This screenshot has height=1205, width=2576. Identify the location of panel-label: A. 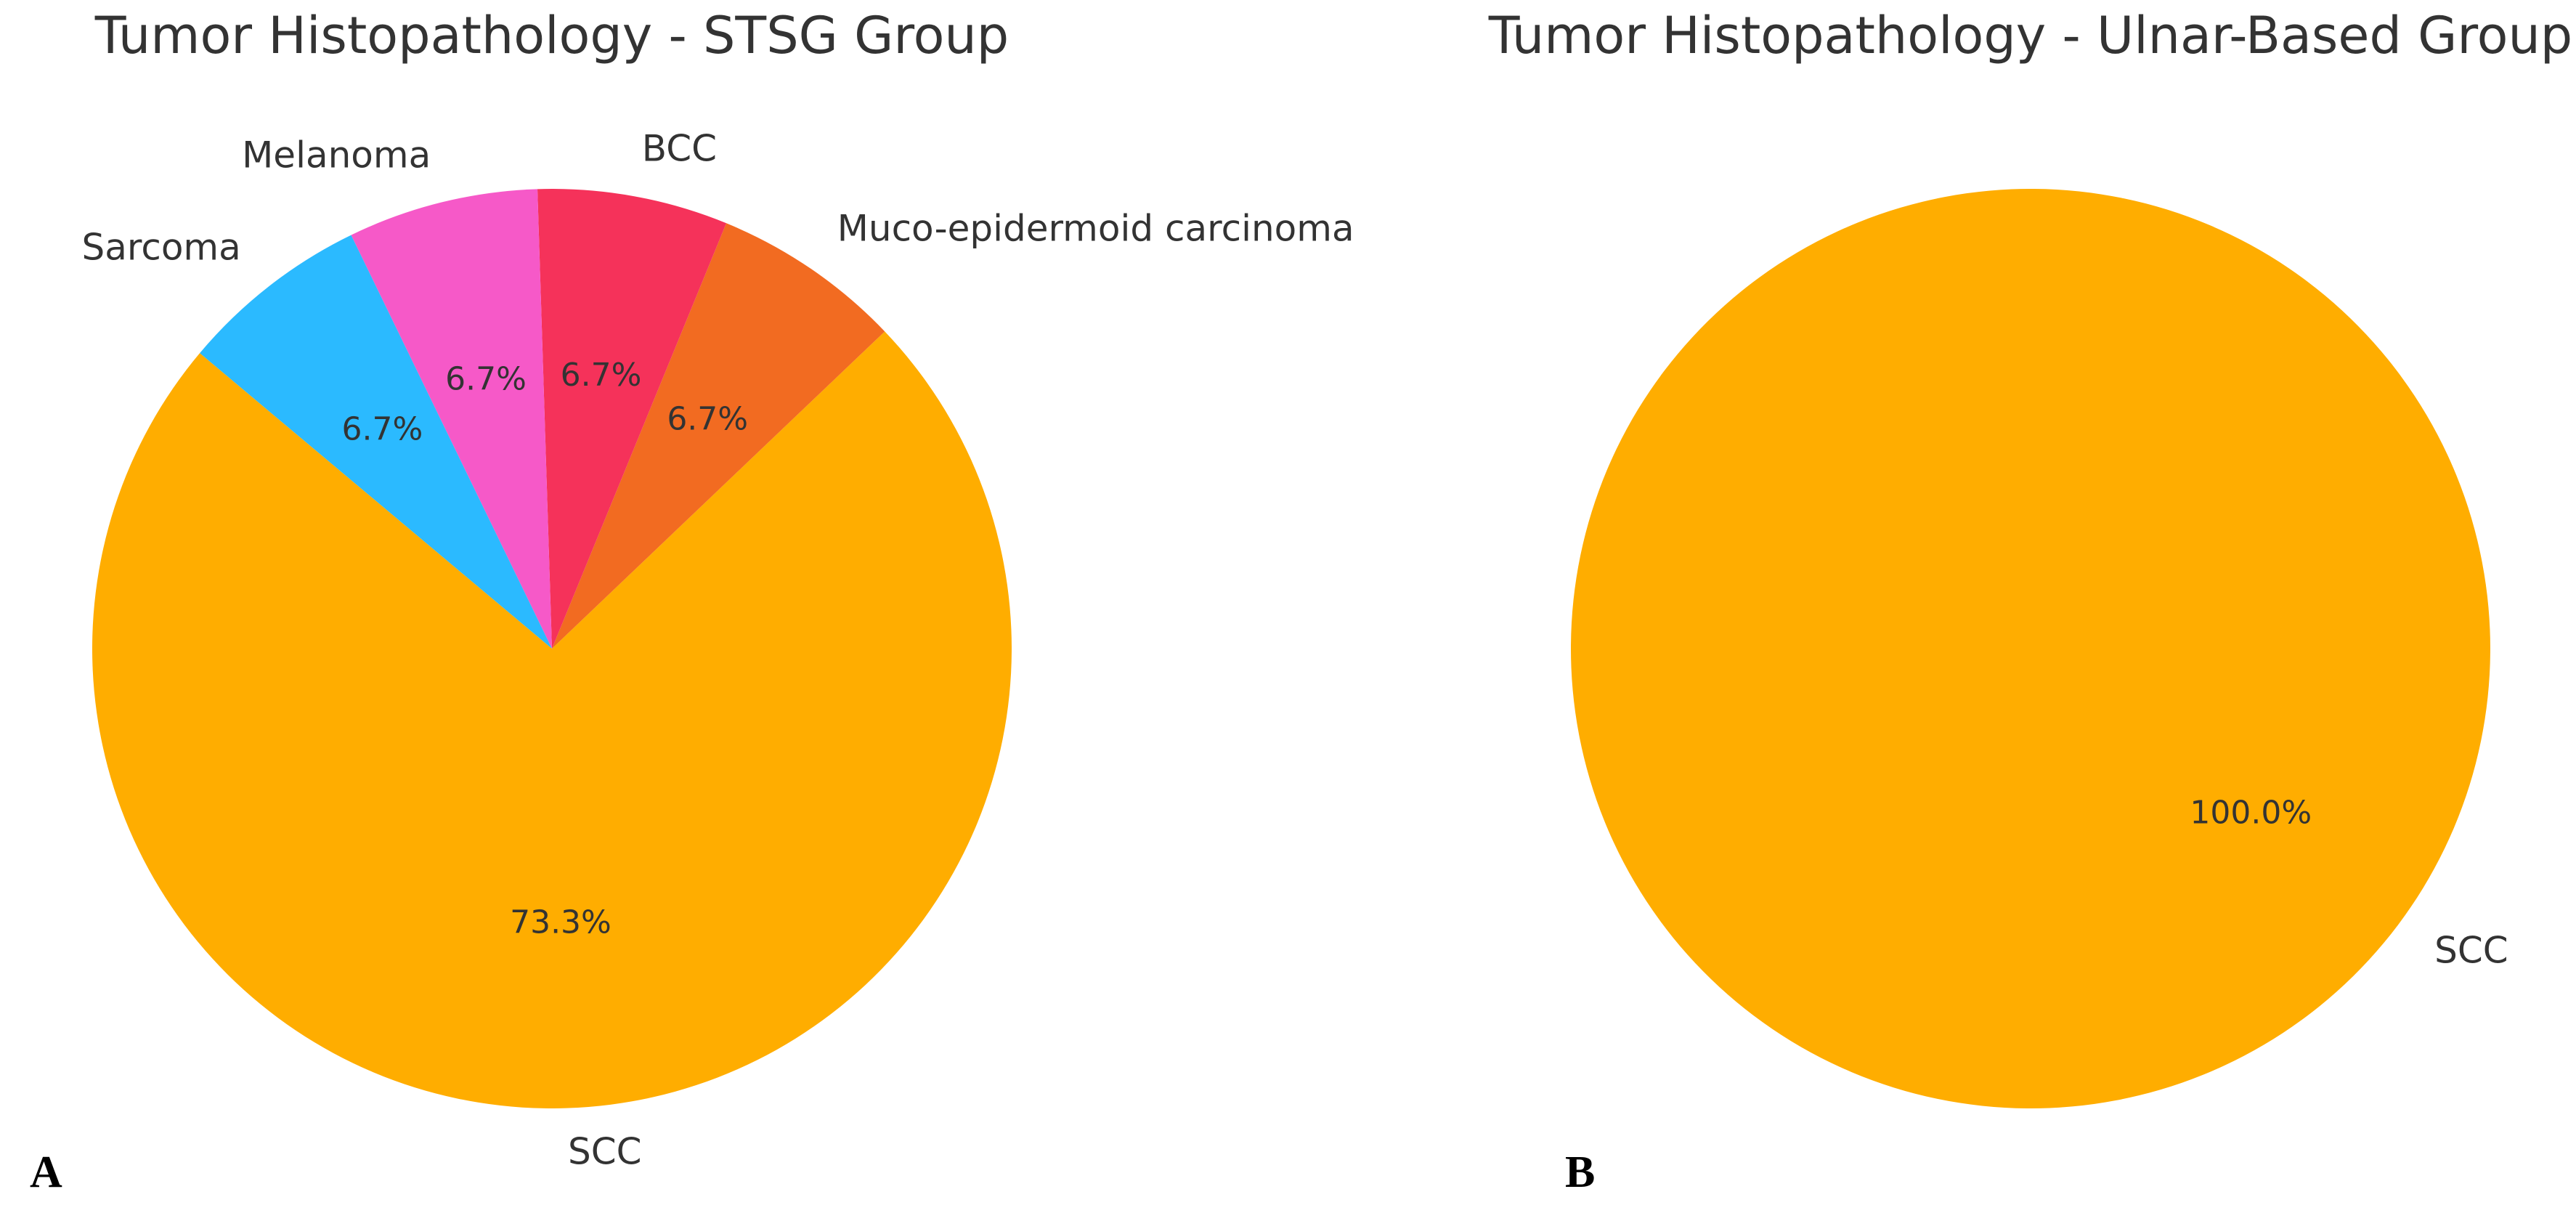
(46, 1172).